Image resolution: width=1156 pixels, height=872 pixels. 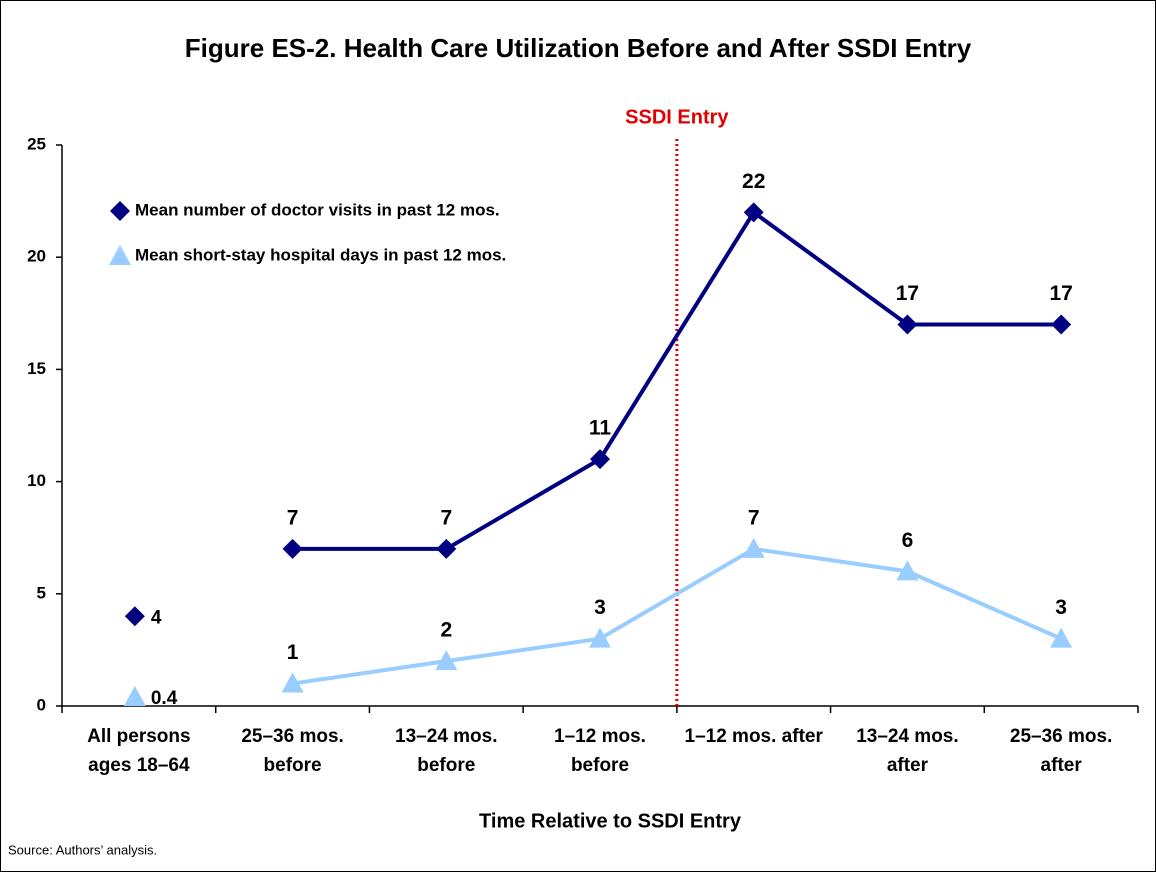 What do you see at coordinates (82, 849) in the screenshot?
I see `source-note: Source: Authors’ analysis.` at bounding box center [82, 849].